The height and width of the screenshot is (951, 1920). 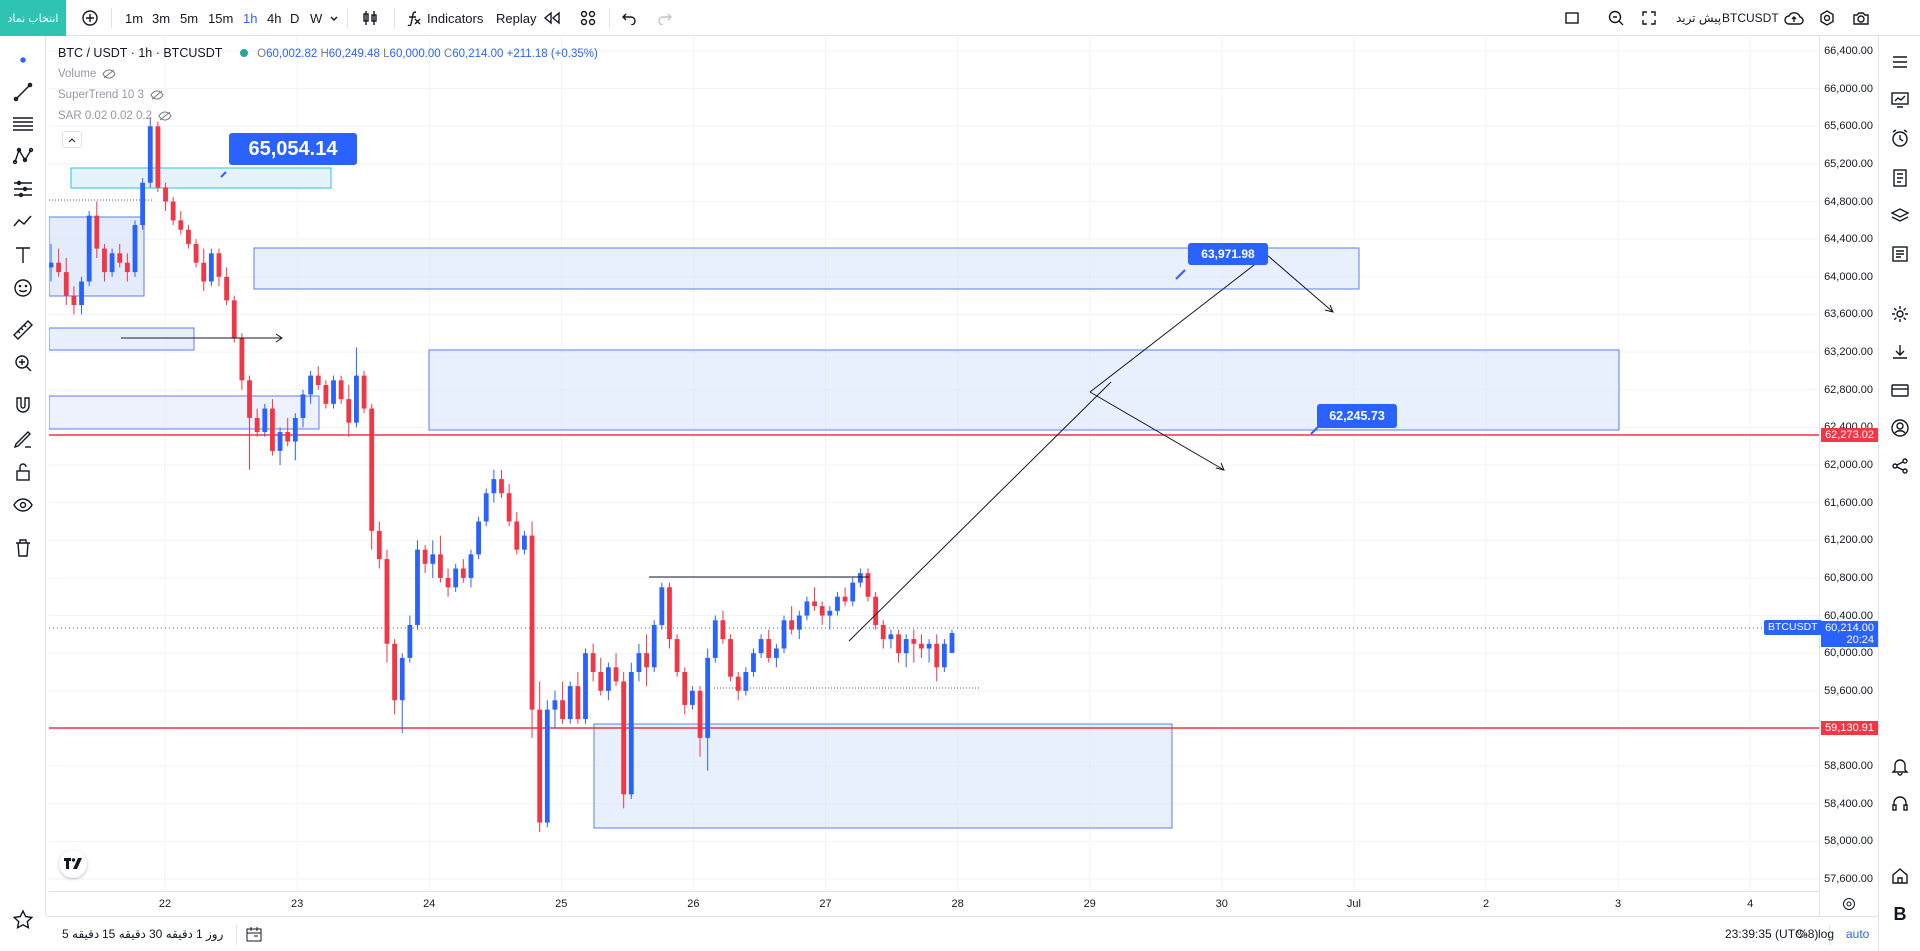 I want to click on news-icon, so click(x=1900, y=254).